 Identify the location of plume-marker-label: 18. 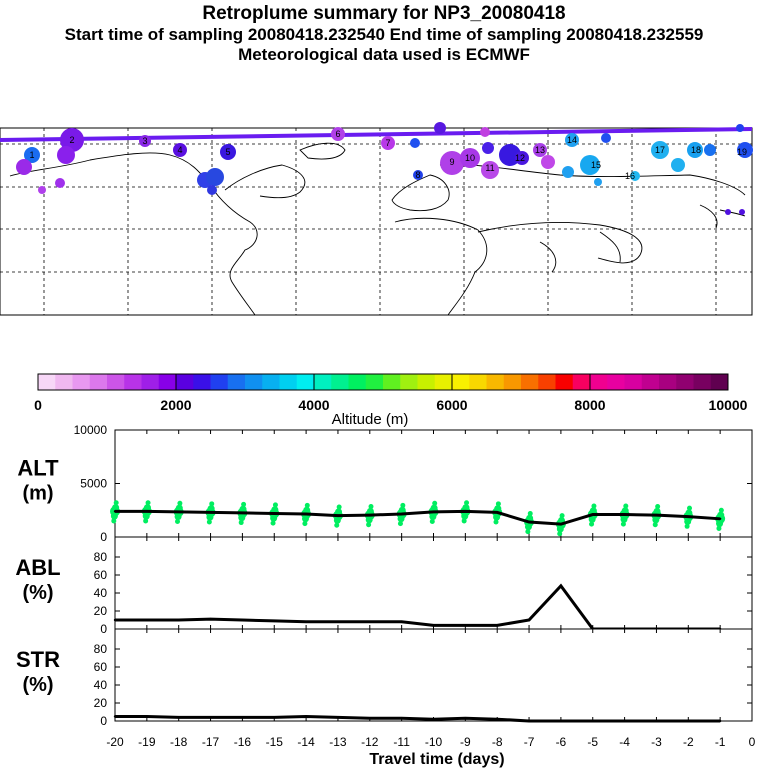
(696, 150).